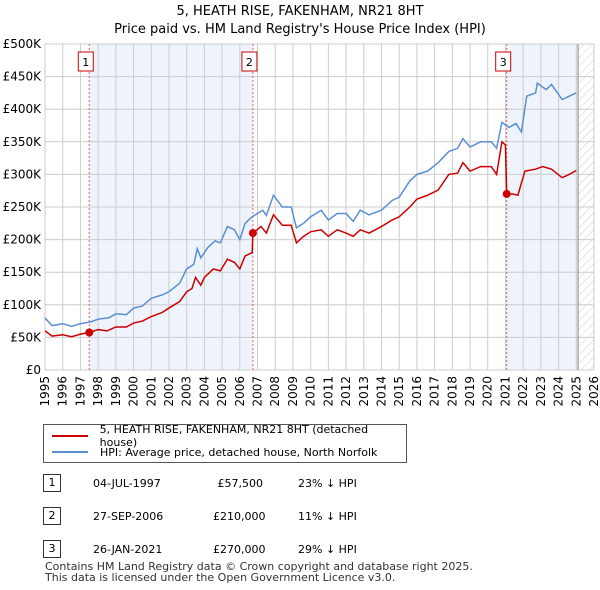  What do you see at coordinates (151, 391) in the screenshot?
I see `x-tick-label: 2001` at bounding box center [151, 391].